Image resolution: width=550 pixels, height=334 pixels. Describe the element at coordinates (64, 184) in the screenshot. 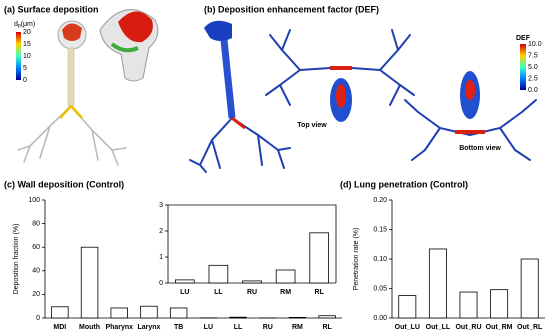

I see `chart-title: (c) Wall deposition (Control)` at that location.